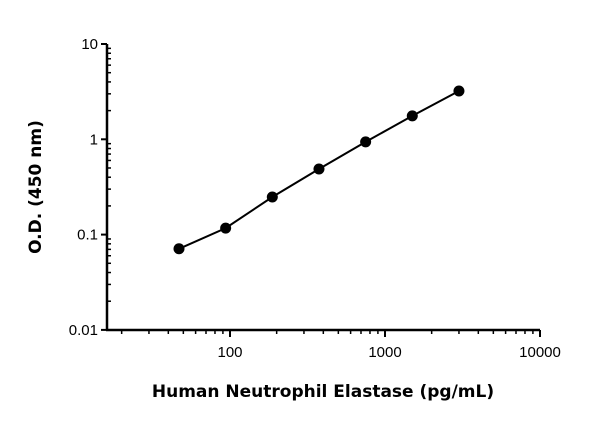 The image size is (600, 421). What do you see at coordinates (83, 330) in the screenshot?
I see `y-tick-label: 0.01` at bounding box center [83, 330].